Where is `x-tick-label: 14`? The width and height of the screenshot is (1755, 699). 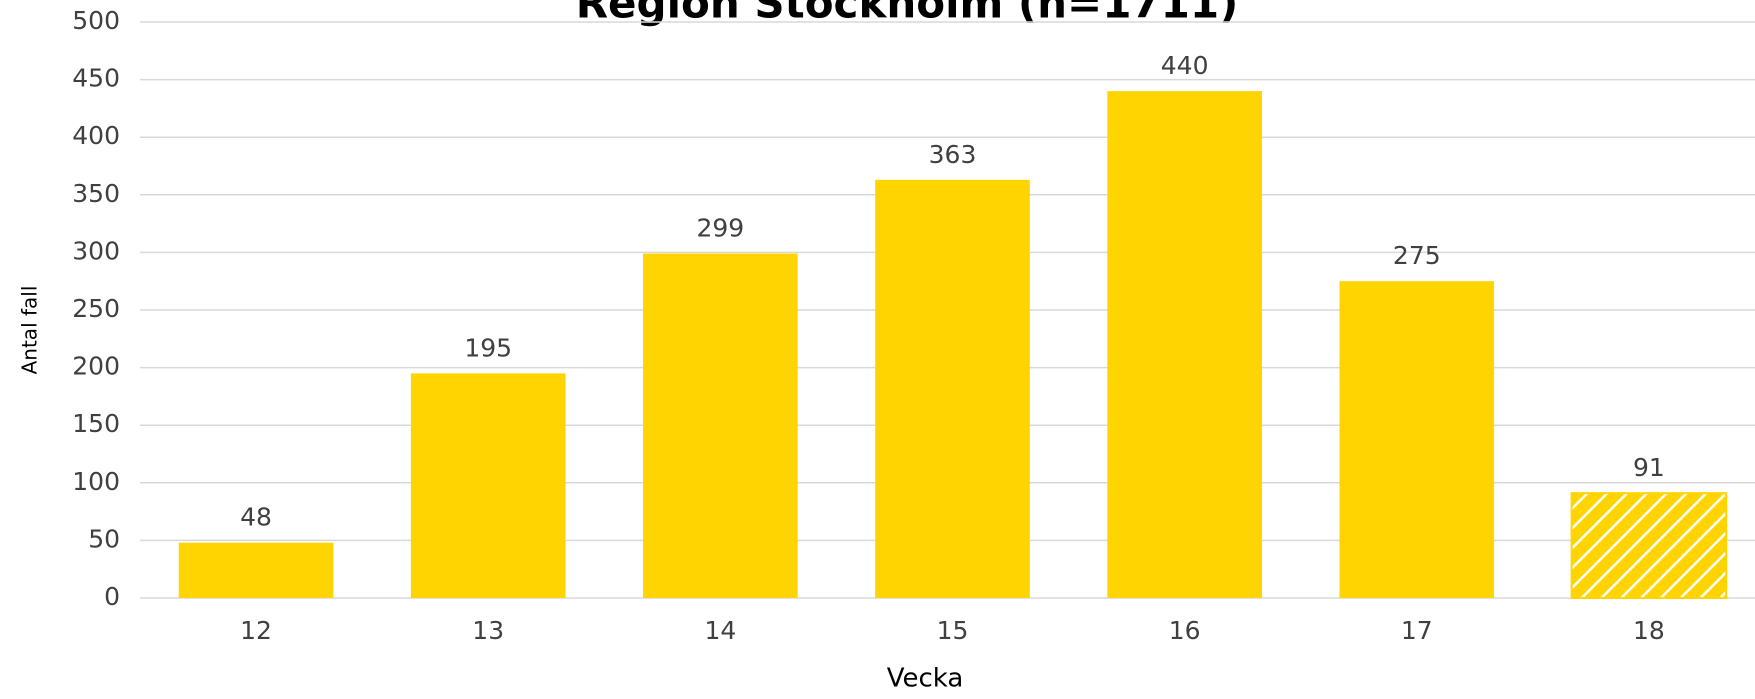 x-tick-label: 14 is located at coordinates (720, 630).